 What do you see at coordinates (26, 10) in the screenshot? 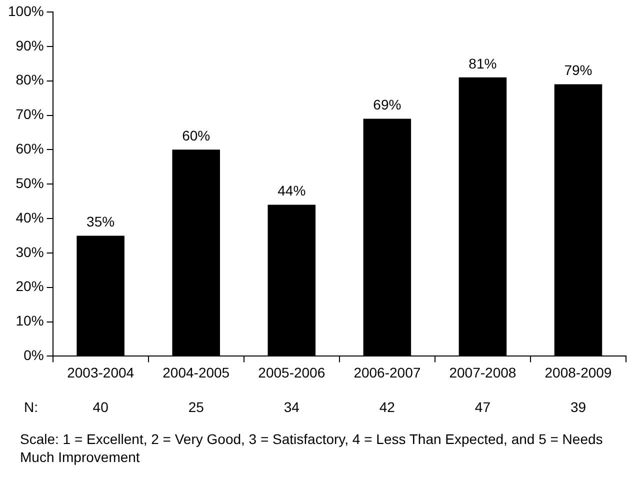
I see `y-tick-label: 100%` at bounding box center [26, 10].